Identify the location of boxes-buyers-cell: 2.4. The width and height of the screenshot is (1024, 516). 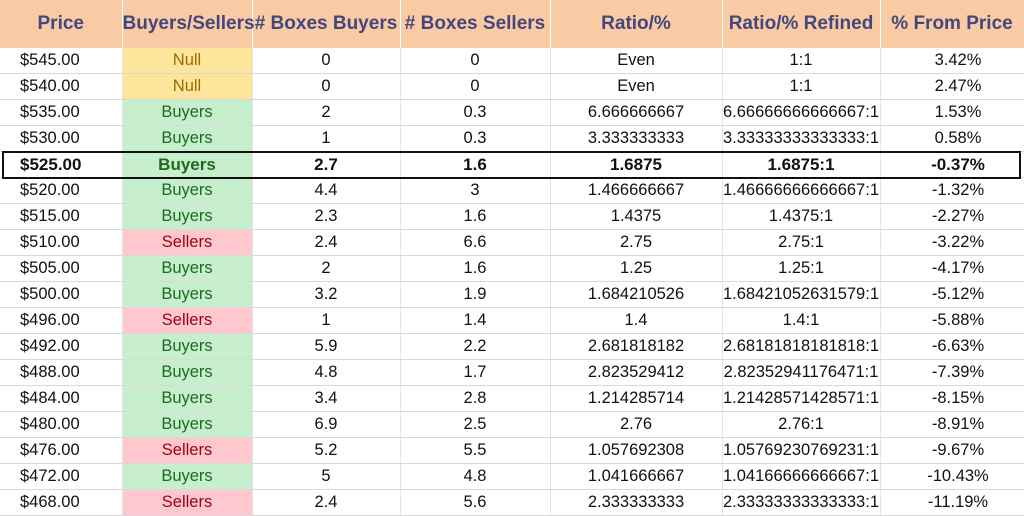
(326, 502).